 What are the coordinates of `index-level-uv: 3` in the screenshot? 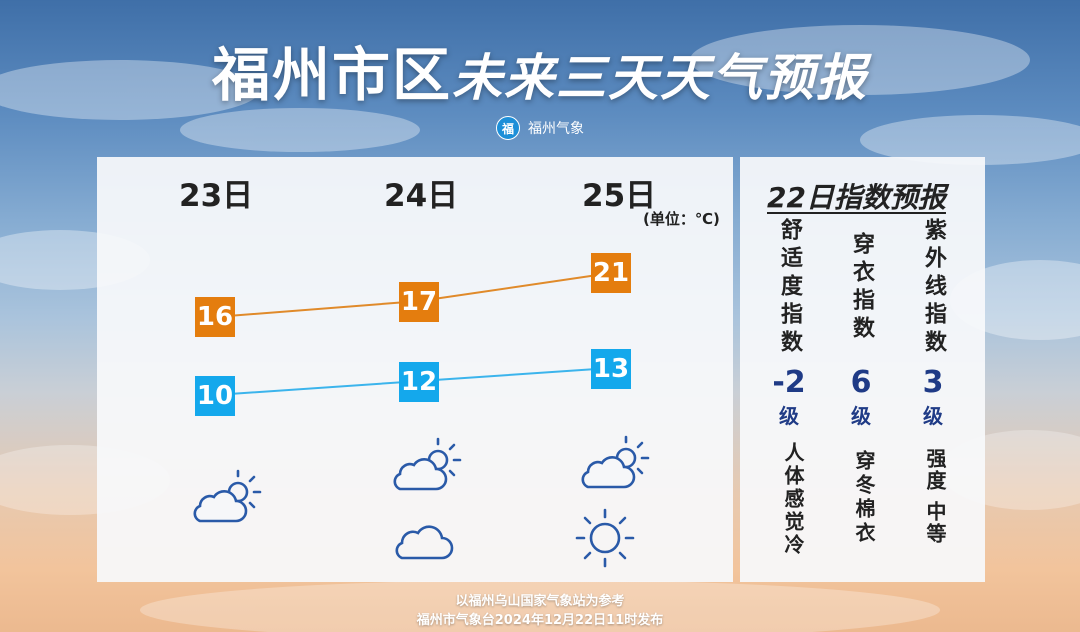 It's located at (933, 382).